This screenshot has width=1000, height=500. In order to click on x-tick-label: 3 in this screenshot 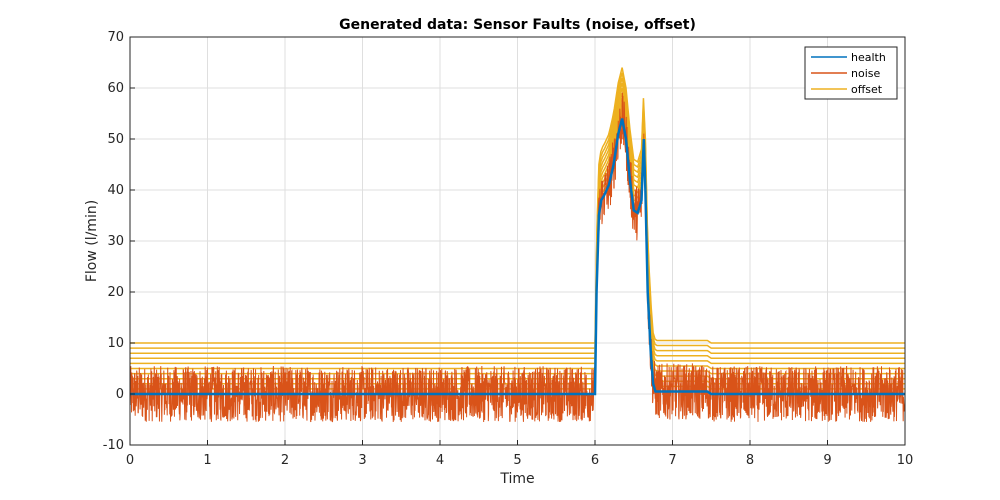, I will do `click(362, 460)`.